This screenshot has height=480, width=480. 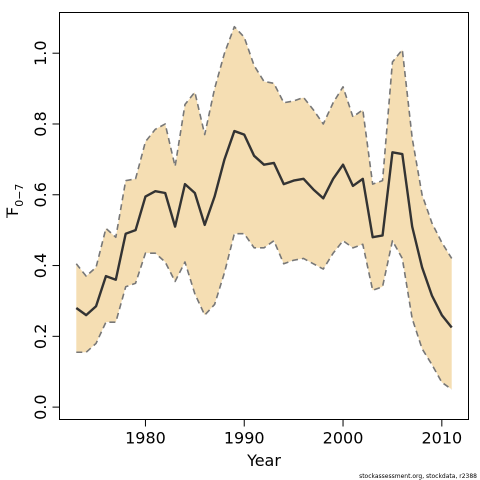 What do you see at coordinates (40, 406) in the screenshot?
I see `y-tick-label: 0.0` at bounding box center [40, 406].